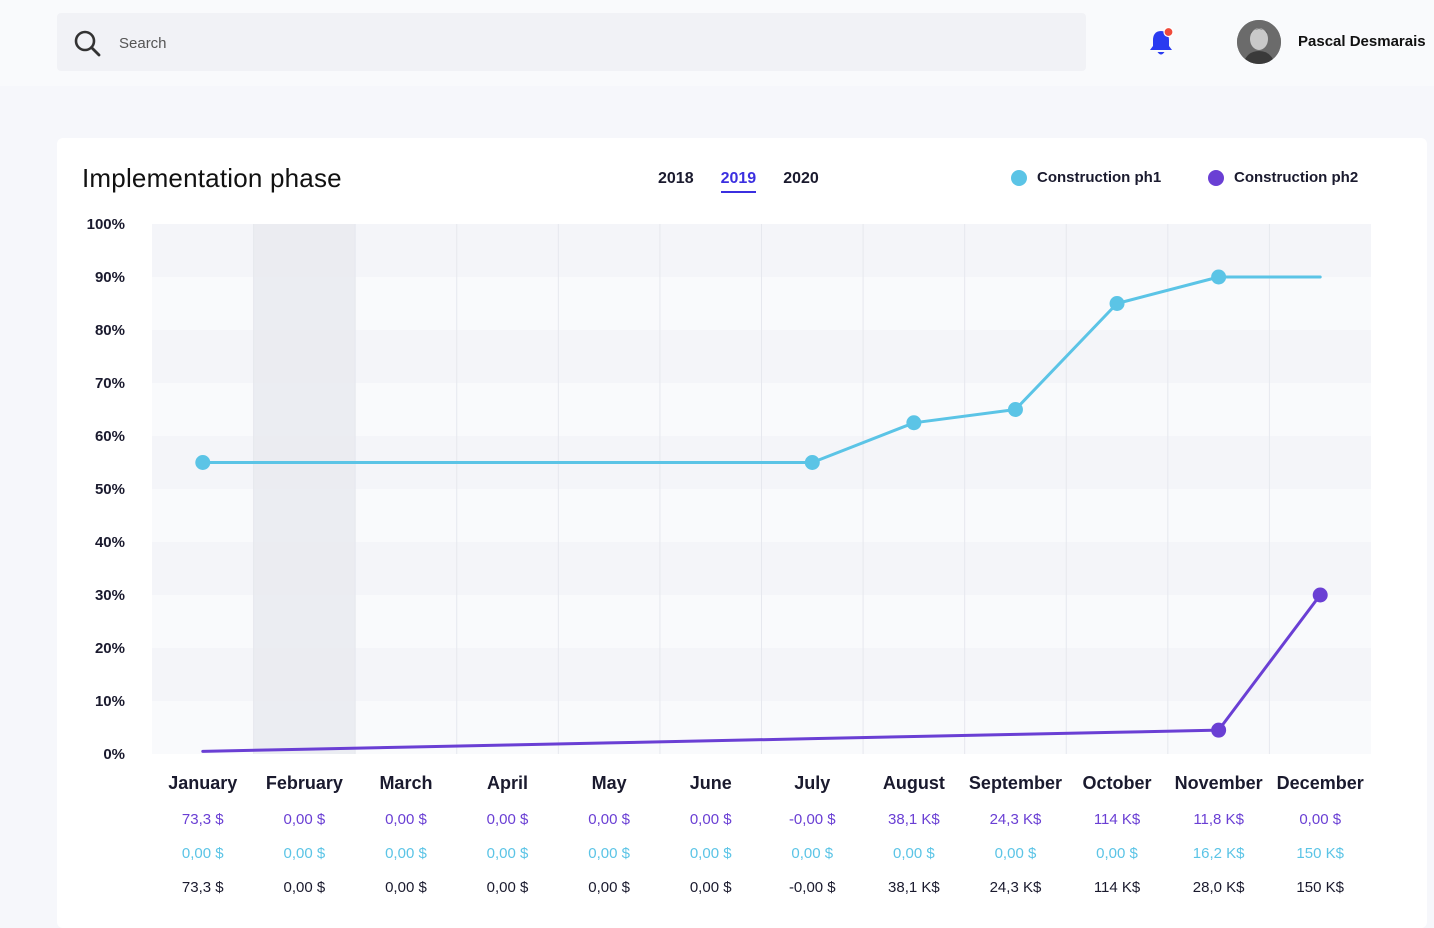  I want to click on series-point-1-september, so click(1015, 409).